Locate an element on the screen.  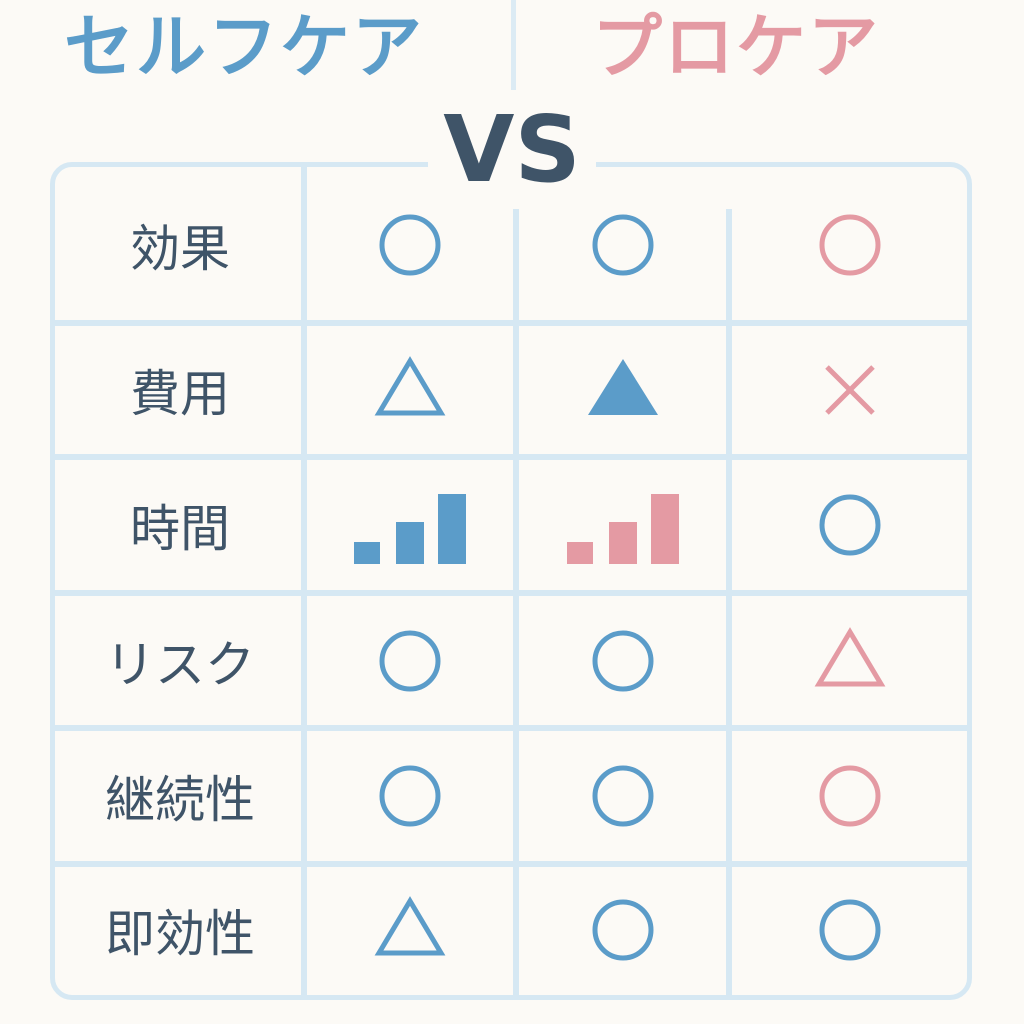
procare-title: プロケア is located at coordinates (736, 47).